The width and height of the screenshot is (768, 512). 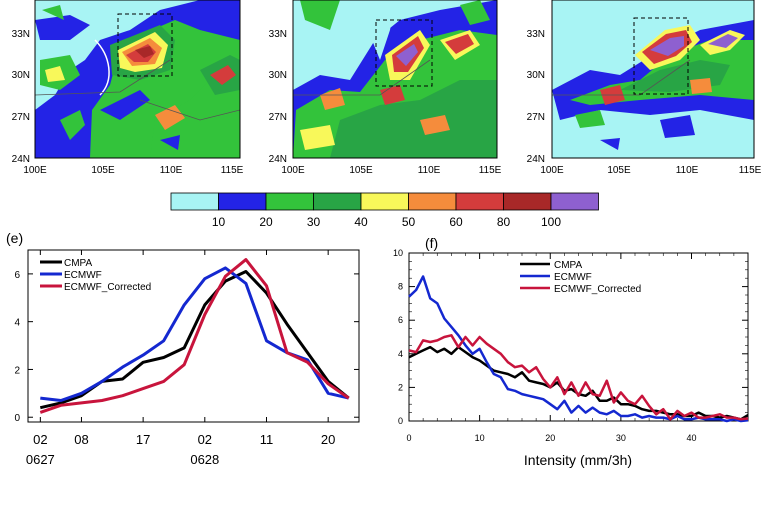 What do you see at coordinates (456, 222) in the screenshot?
I see `colorbar-label-60: 60` at bounding box center [456, 222].